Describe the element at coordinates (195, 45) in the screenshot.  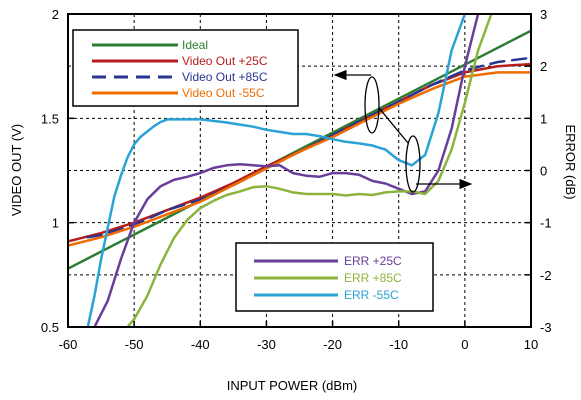
I see `legend-label-ideal: Ideal` at that location.